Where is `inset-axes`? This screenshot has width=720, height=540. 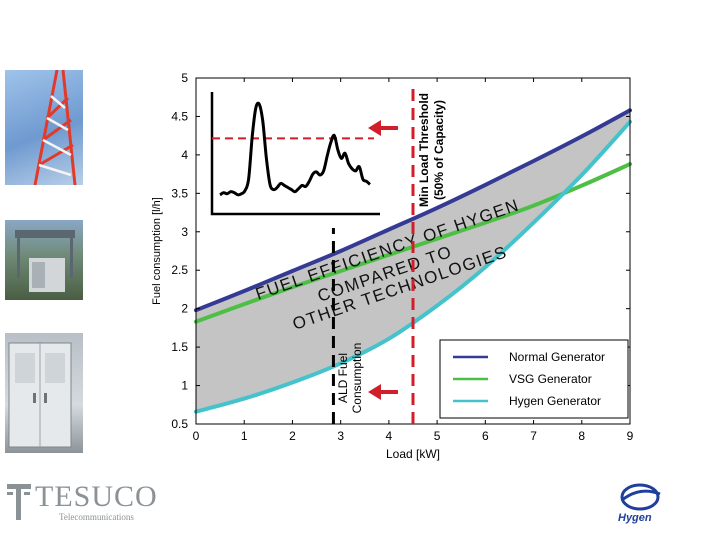 inset-axes is located at coordinates (295, 154).